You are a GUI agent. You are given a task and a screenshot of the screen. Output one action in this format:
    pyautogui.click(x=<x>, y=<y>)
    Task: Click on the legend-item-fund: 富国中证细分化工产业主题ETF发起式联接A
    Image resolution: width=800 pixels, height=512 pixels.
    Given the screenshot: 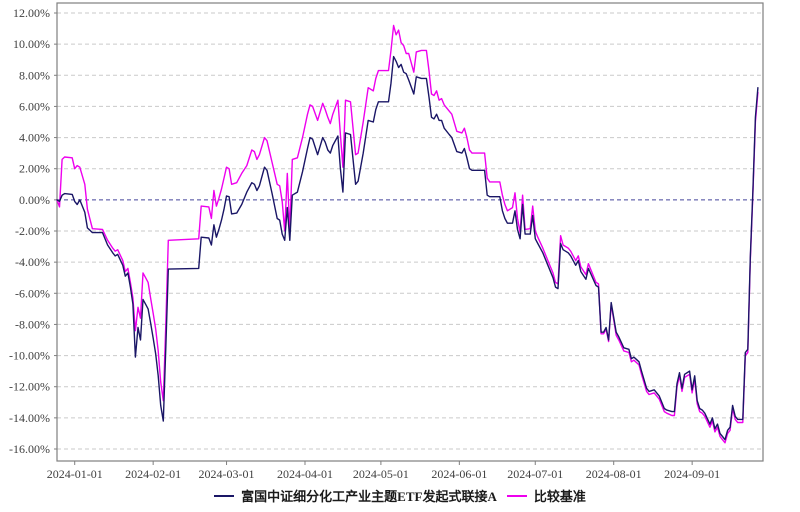 What is the action you would take?
    pyautogui.click(x=355, y=495)
    